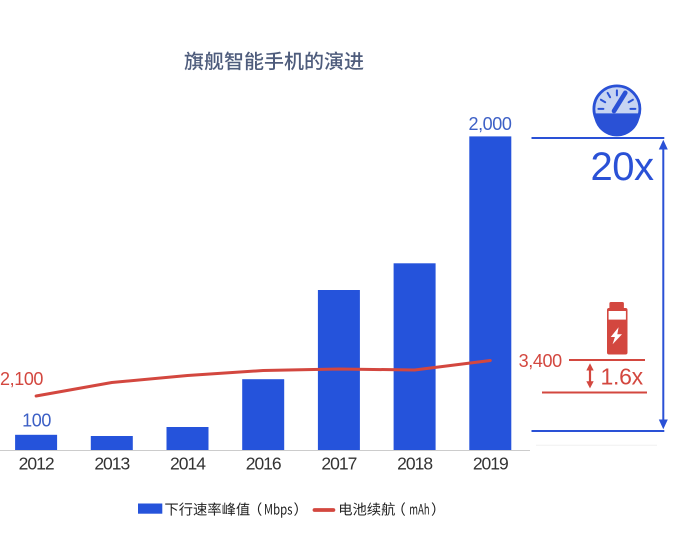  What do you see at coordinates (622, 376) in the screenshot?
I see `svg-text: 1.6x` at bounding box center [622, 376].